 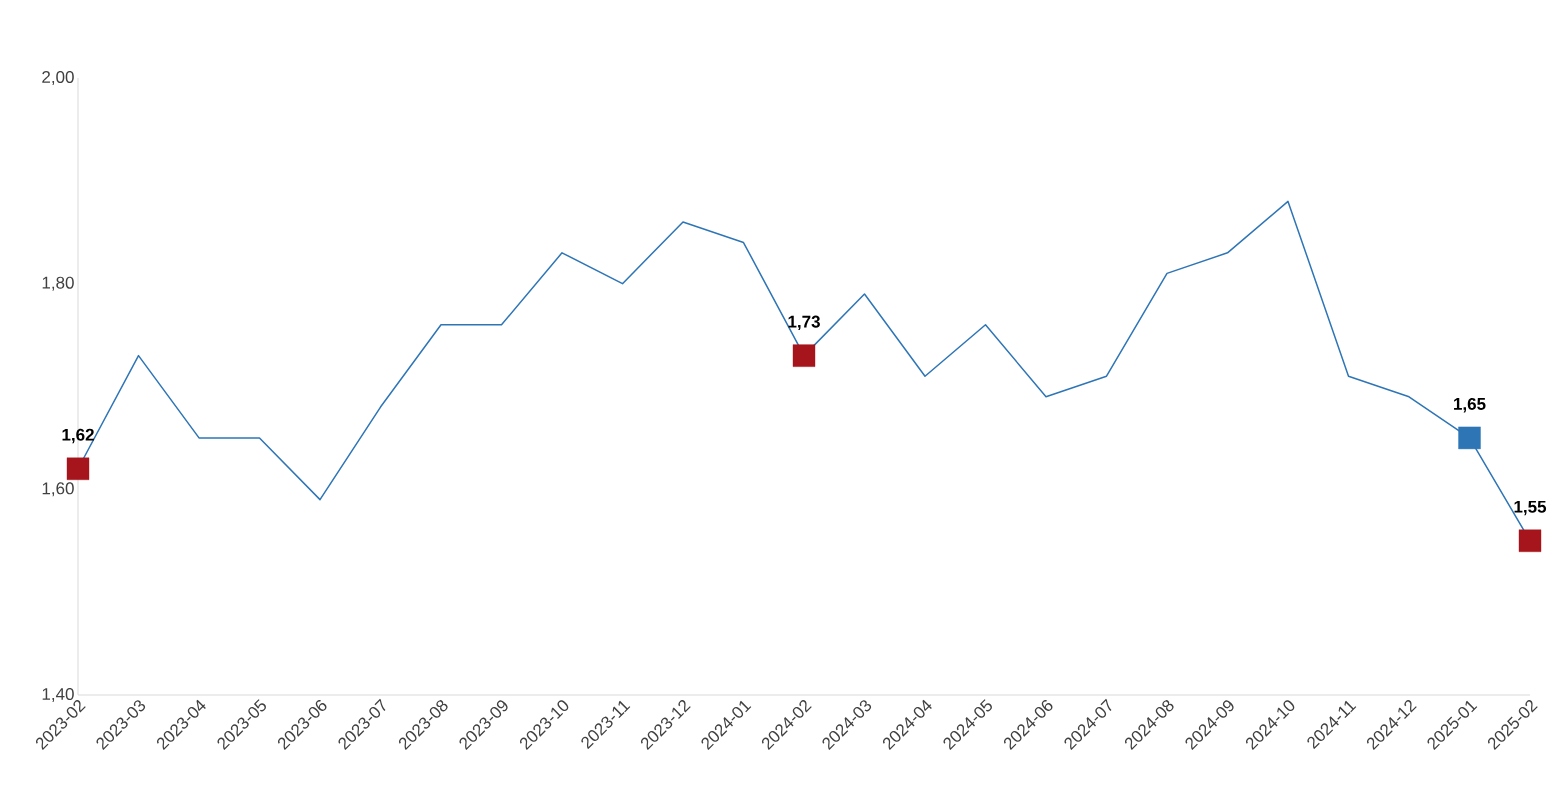 What do you see at coordinates (58, 695) in the screenshot?
I see `y-tick-label: 1,40` at bounding box center [58, 695].